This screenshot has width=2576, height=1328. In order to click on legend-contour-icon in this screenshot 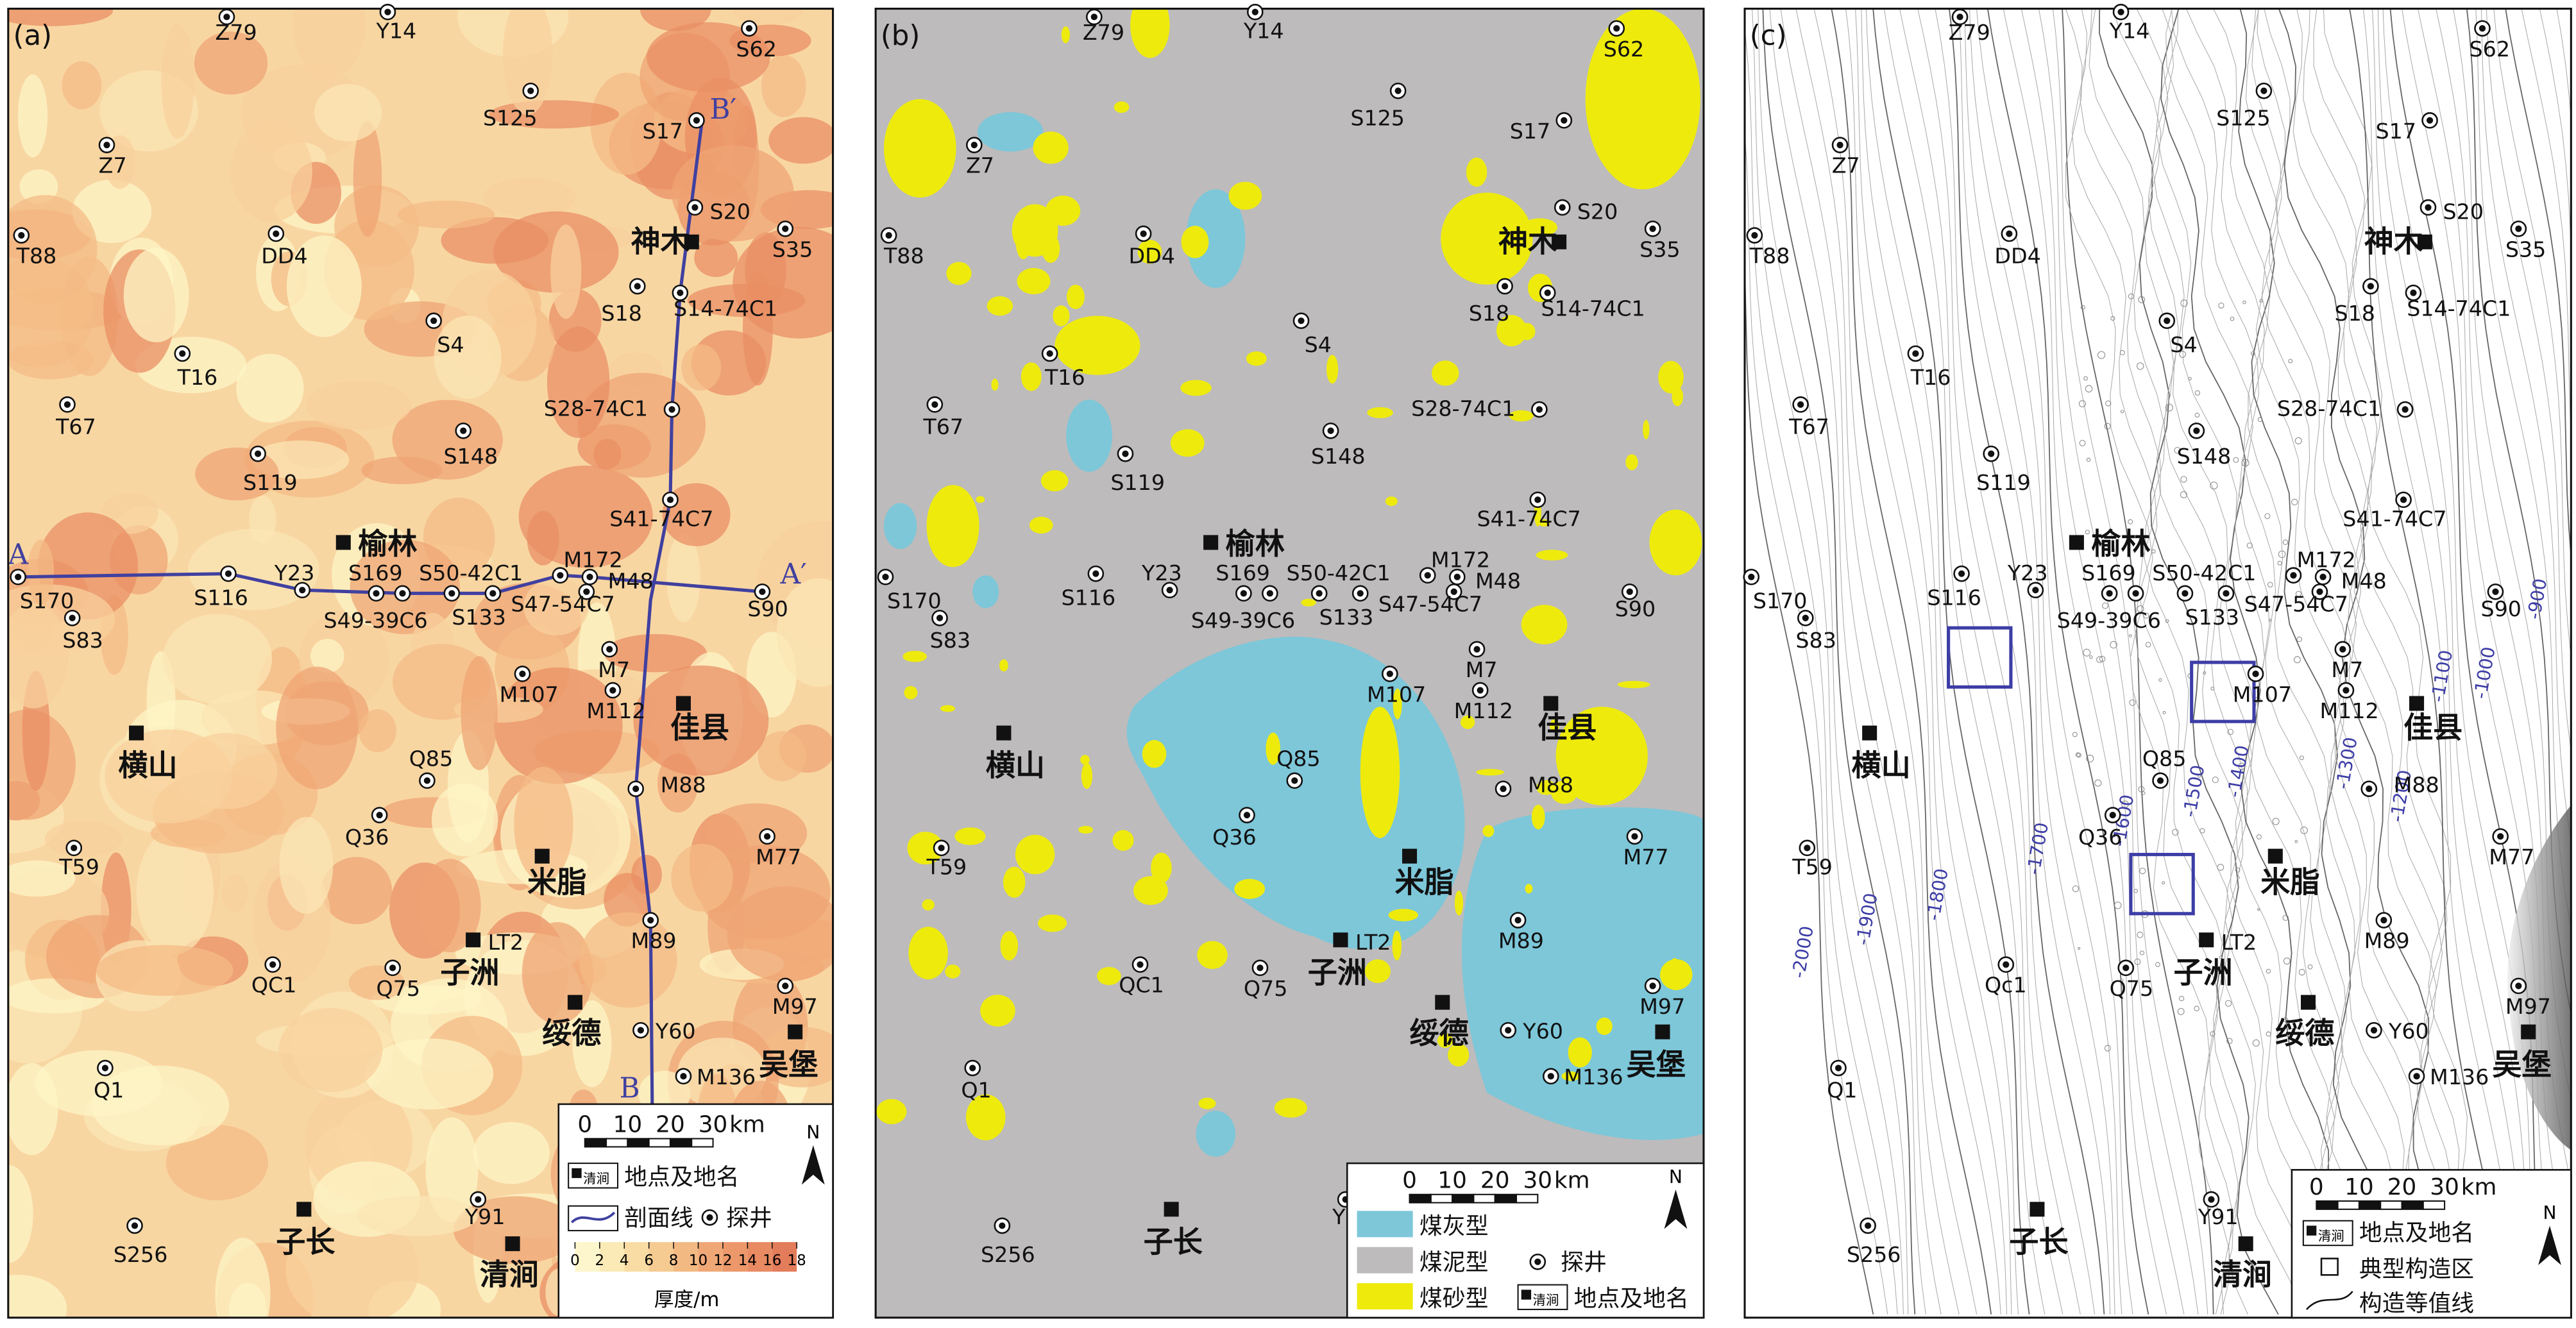, I will do `click(2329, 1300)`.